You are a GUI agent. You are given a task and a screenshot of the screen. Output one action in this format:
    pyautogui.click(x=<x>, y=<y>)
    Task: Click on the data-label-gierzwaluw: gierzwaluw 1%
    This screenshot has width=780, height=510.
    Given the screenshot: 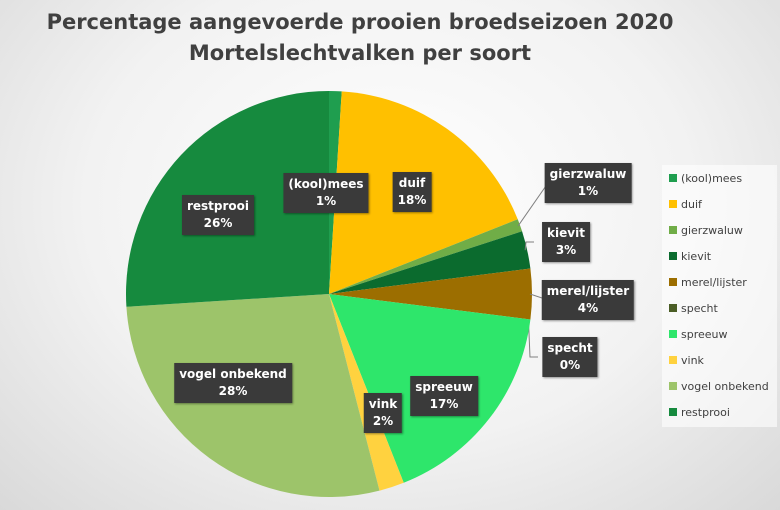 What is the action you would take?
    pyautogui.click(x=588, y=183)
    